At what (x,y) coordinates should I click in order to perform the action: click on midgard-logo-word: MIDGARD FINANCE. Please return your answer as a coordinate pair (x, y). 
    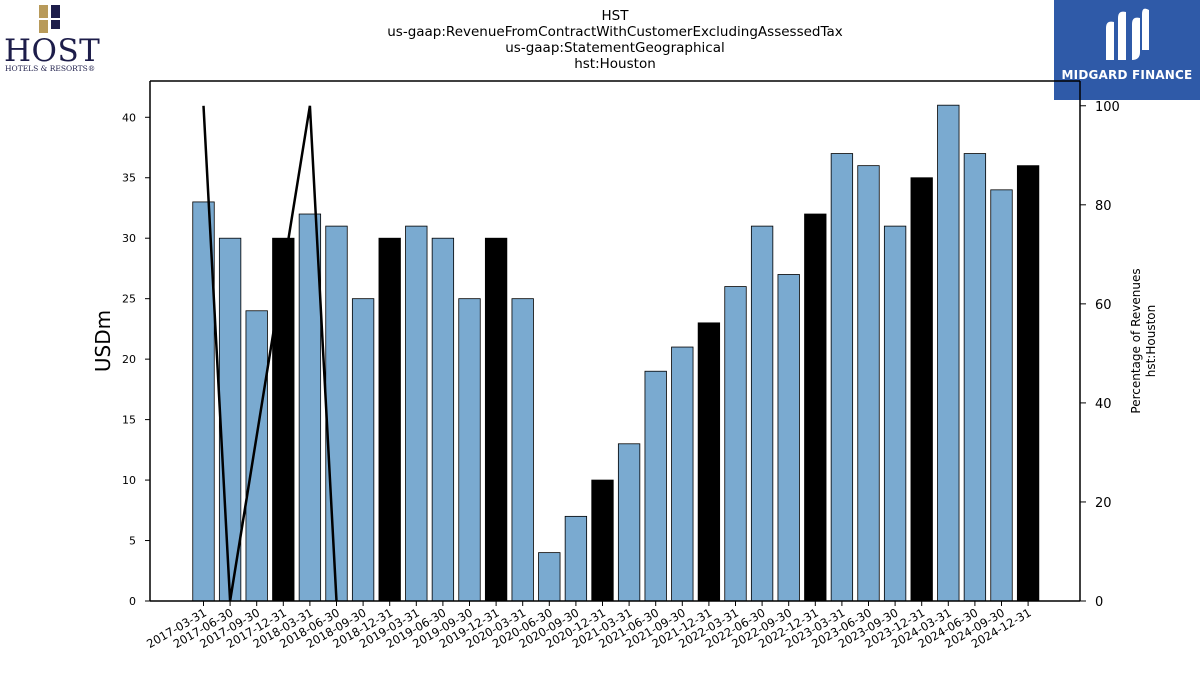
    Looking at the image, I should click on (1127, 75).